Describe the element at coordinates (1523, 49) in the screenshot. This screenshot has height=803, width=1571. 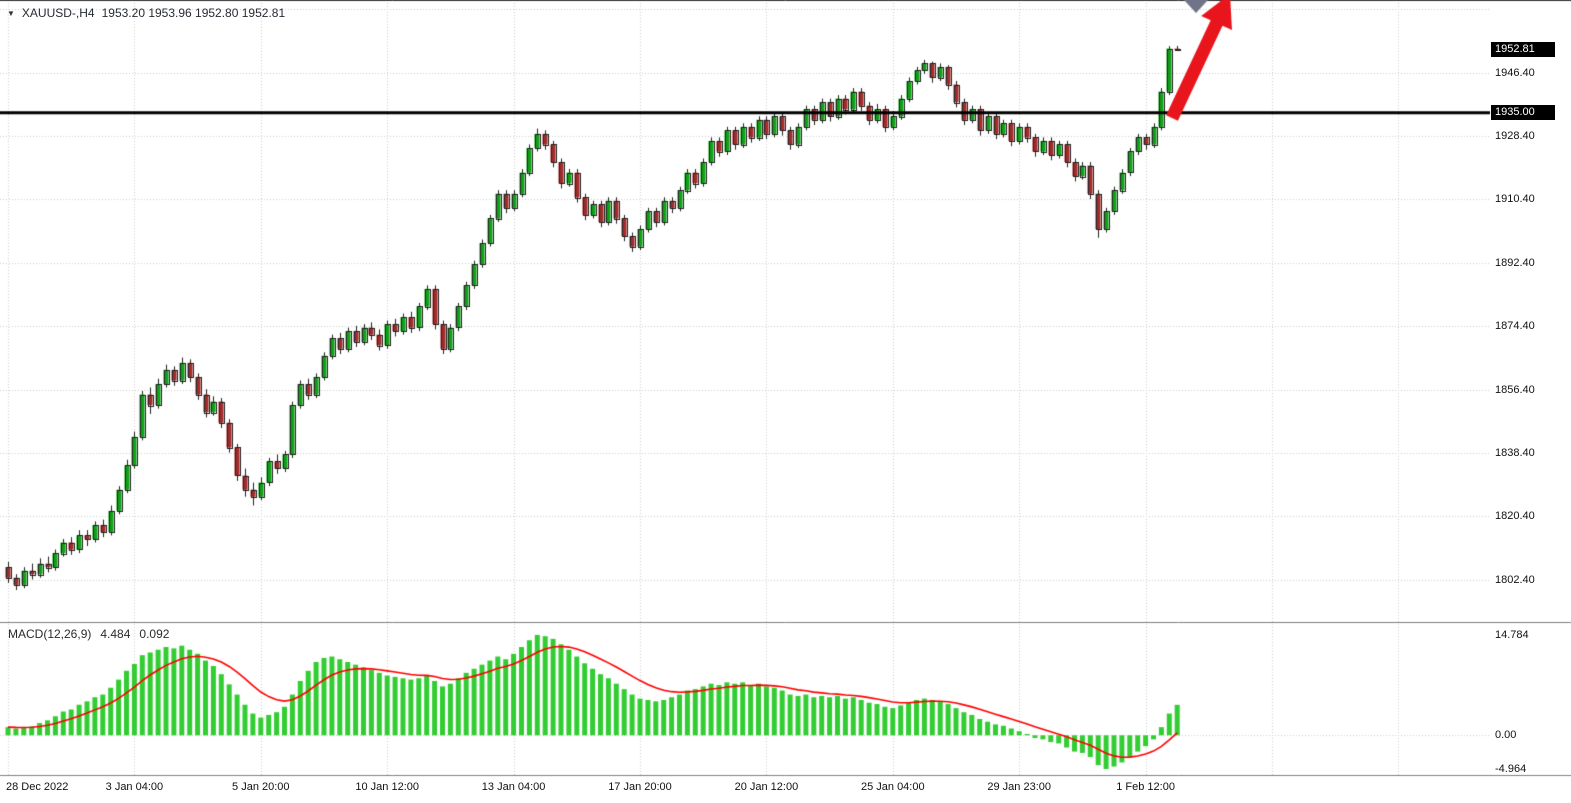
I see `current-price-label: 1952.81` at that location.